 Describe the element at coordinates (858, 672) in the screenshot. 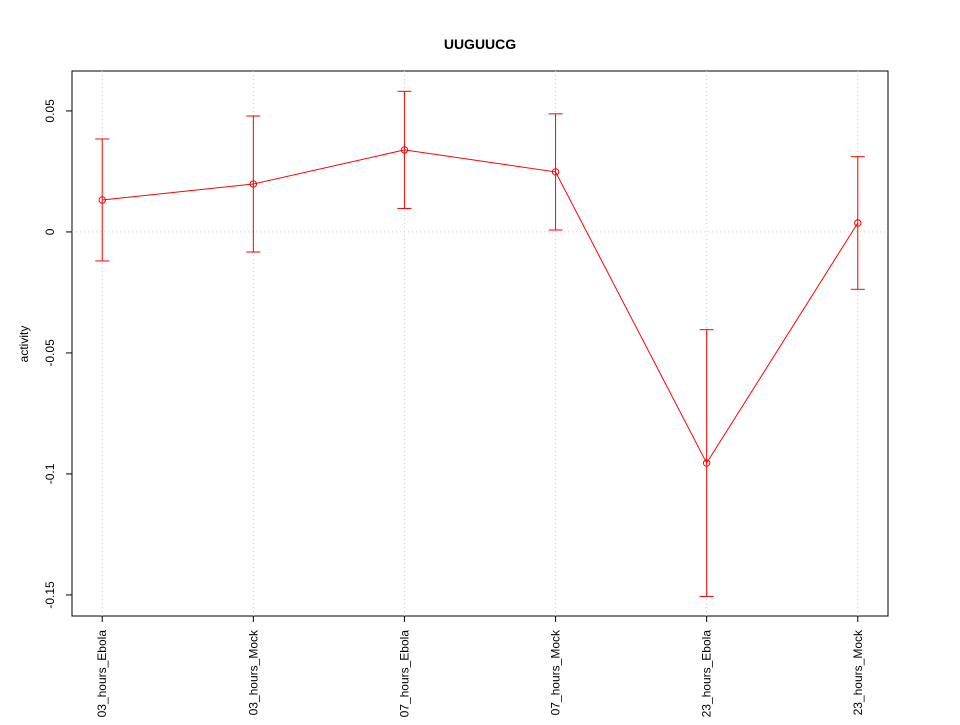

I see `x-tick-label: 23_hours_Mock` at that location.